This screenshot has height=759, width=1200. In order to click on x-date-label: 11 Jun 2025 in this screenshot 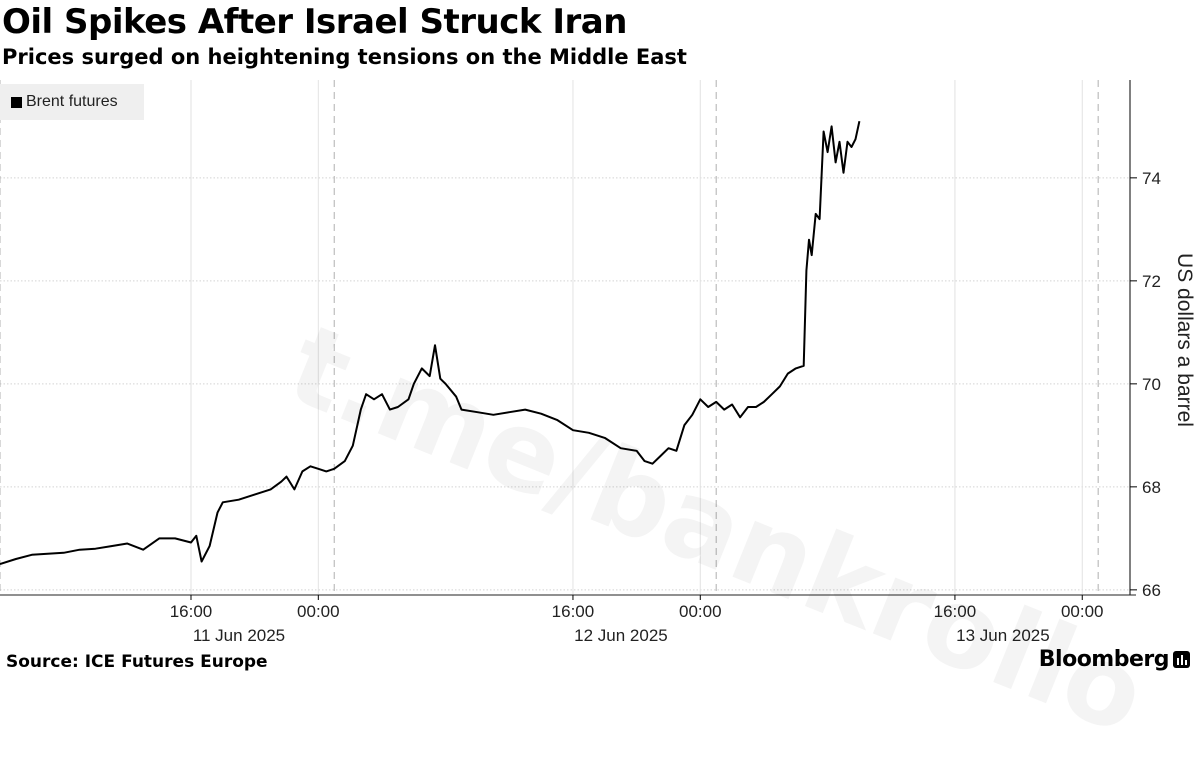, I will do `click(239, 635)`.